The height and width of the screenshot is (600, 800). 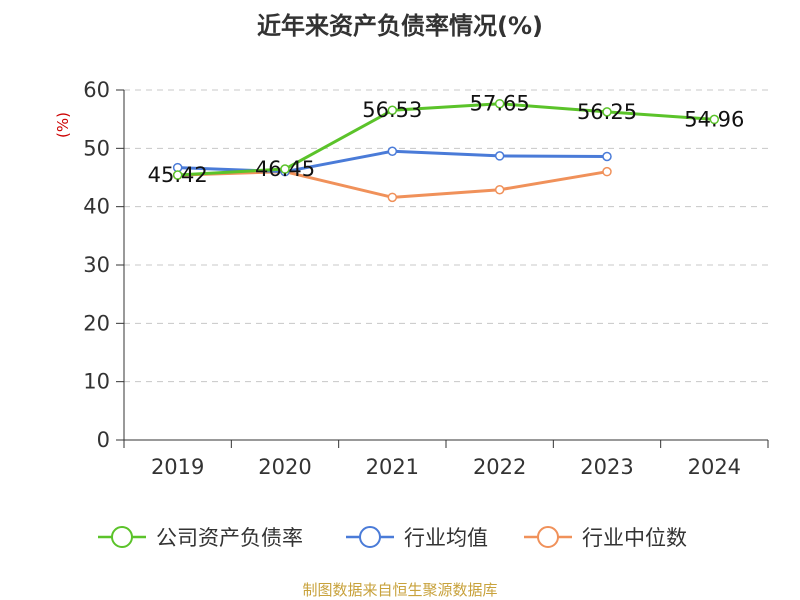 What do you see at coordinates (96, 148) in the screenshot?
I see `y-tick-label: 50` at bounding box center [96, 148].